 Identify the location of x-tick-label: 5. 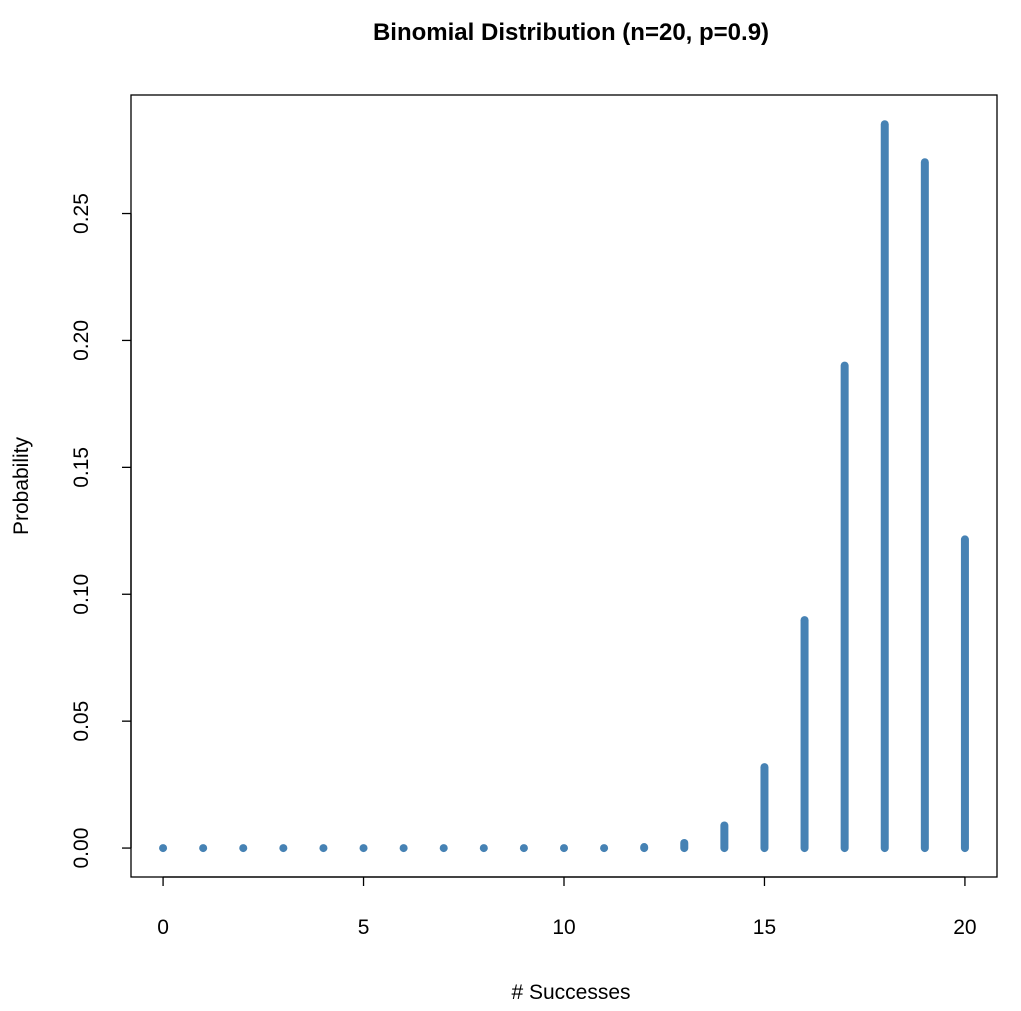
(364, 927).